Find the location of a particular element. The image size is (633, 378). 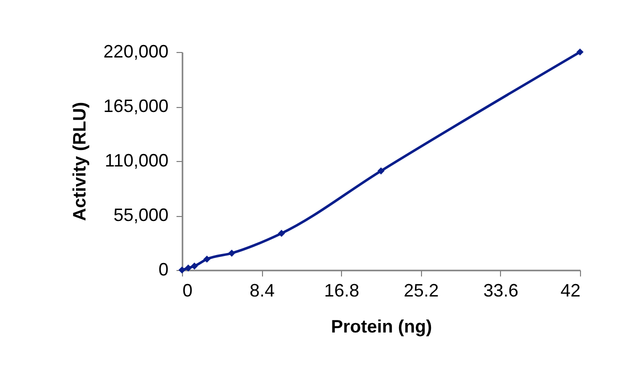

y-tick-label: 55,000 is located at coordinates (140, 215).